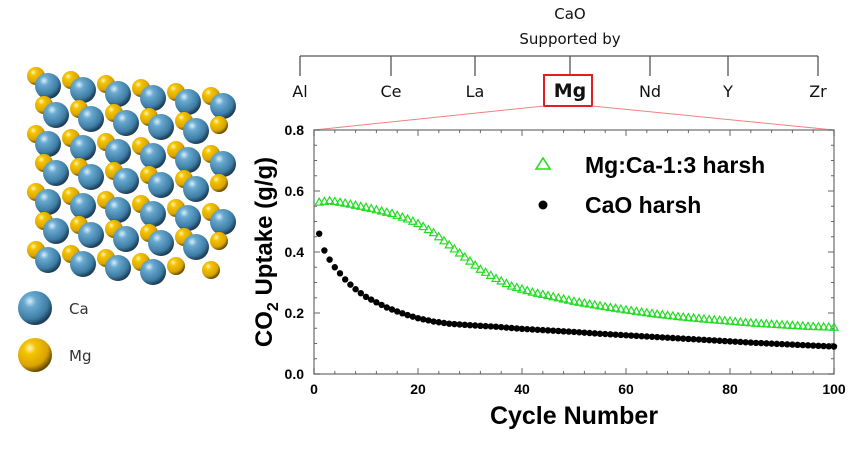 This screenshot has width=850, height=455. I want to click on ca-sphere-icon, so click(35, 308).